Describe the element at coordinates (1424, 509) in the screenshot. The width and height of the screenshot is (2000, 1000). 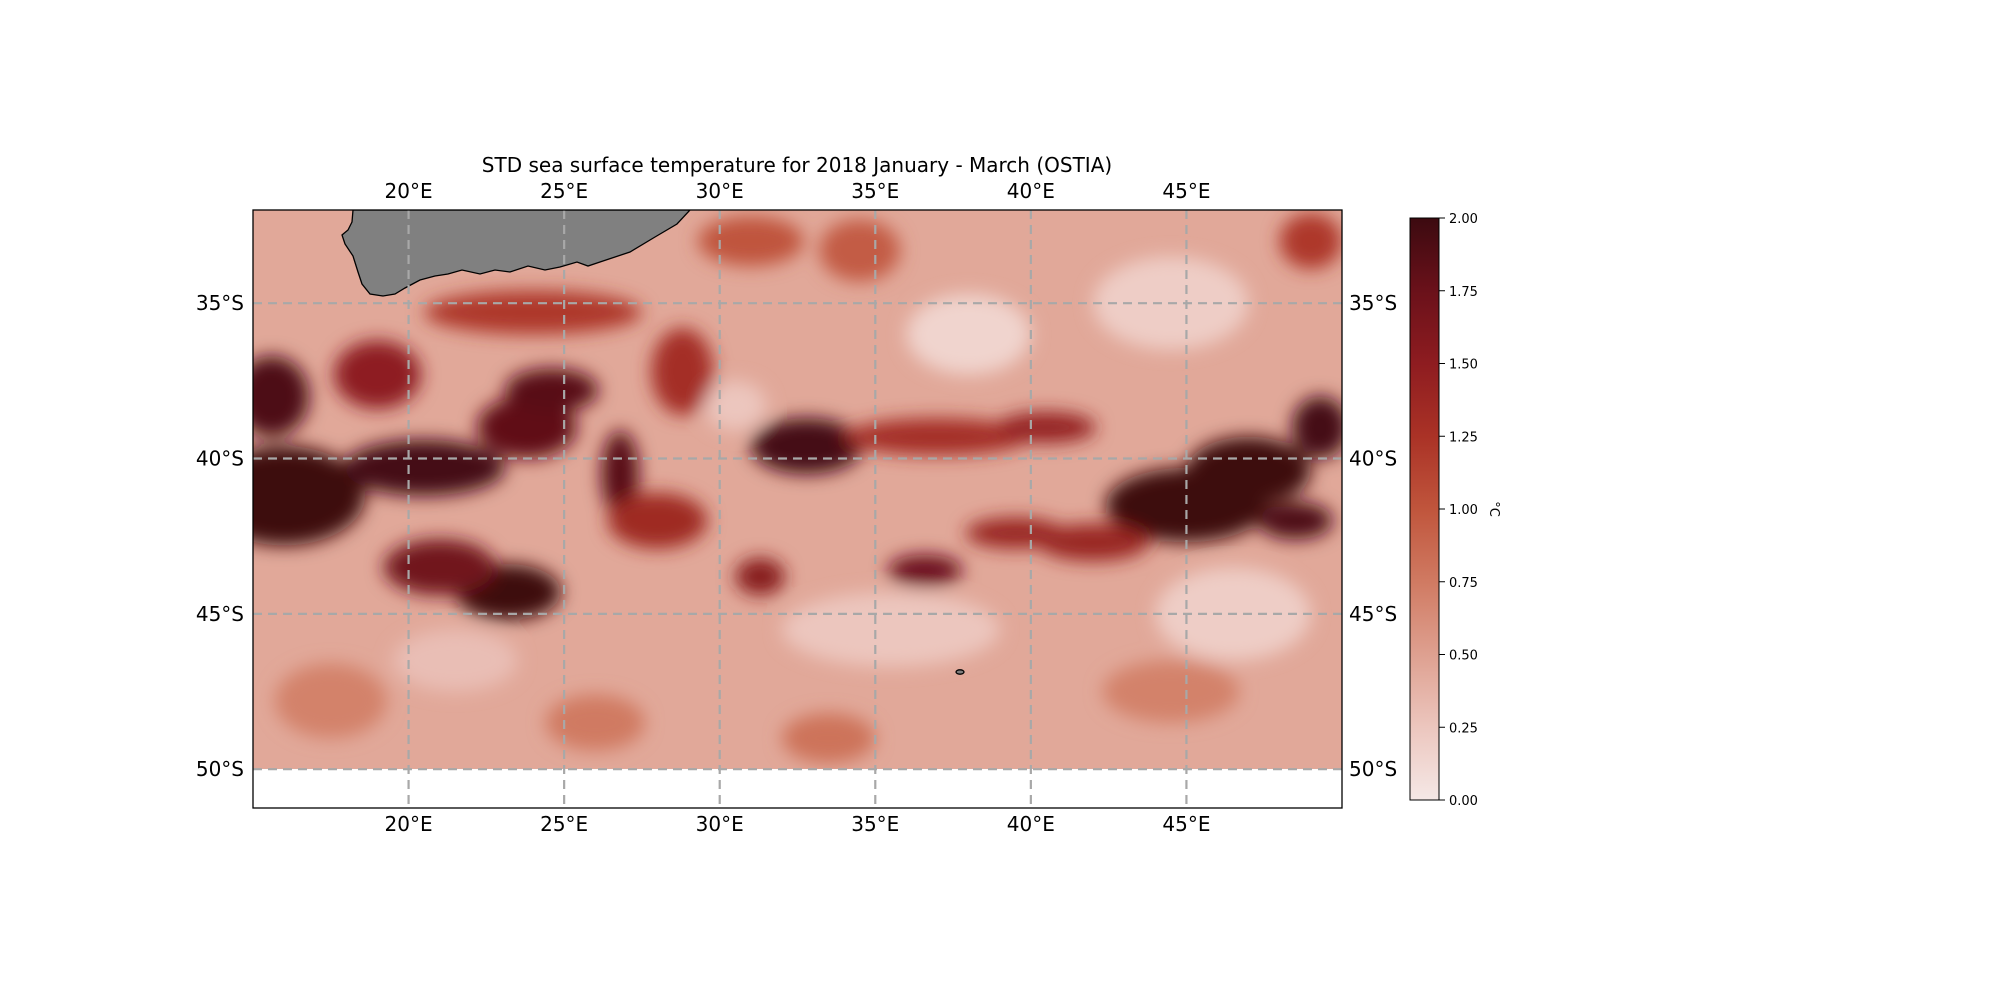
I see `colorbar-gradient` at that location.